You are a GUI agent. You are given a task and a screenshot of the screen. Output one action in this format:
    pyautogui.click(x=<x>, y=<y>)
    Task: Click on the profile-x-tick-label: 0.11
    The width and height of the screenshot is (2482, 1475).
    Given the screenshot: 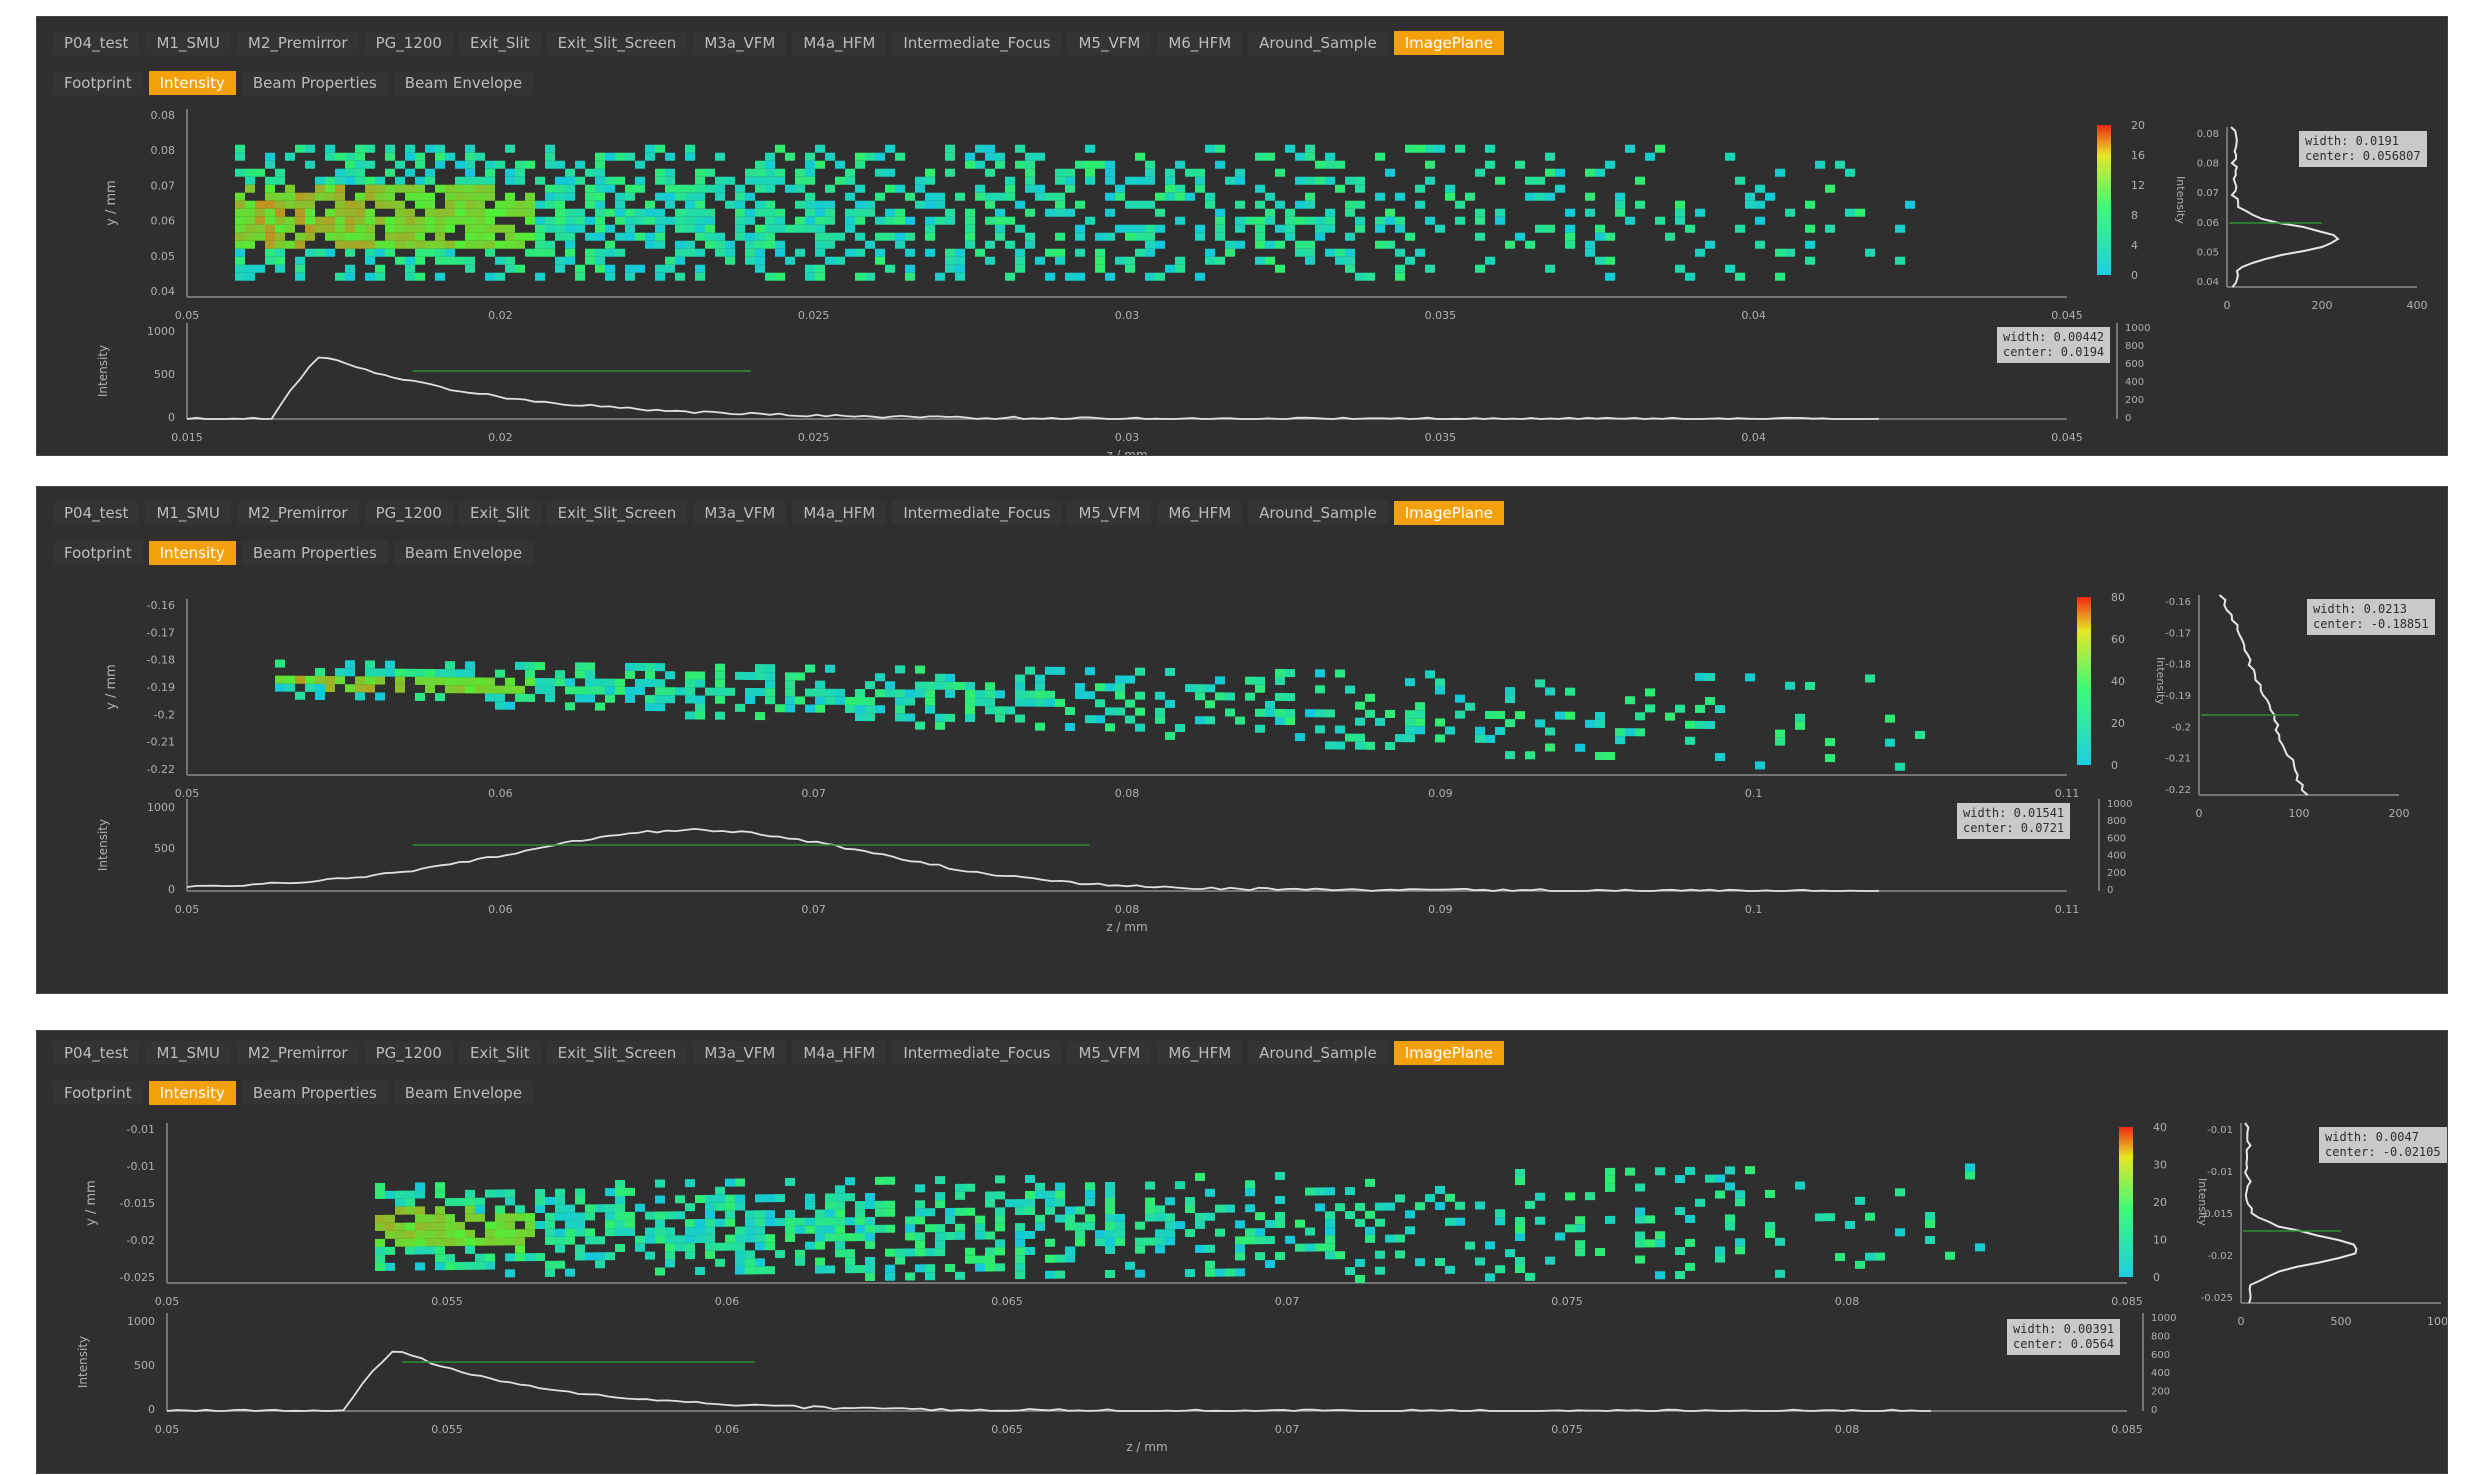 What is the action you would take?
    pyautogui.click(x=2067, y=909)
    